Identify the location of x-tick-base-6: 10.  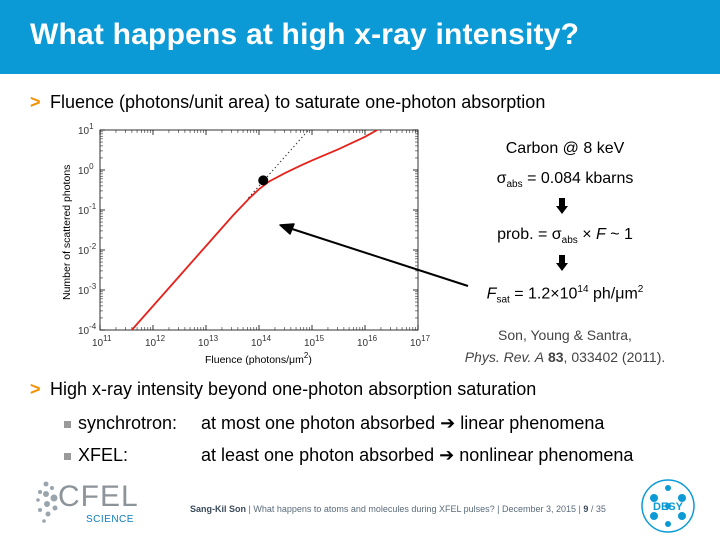
(416, 343).